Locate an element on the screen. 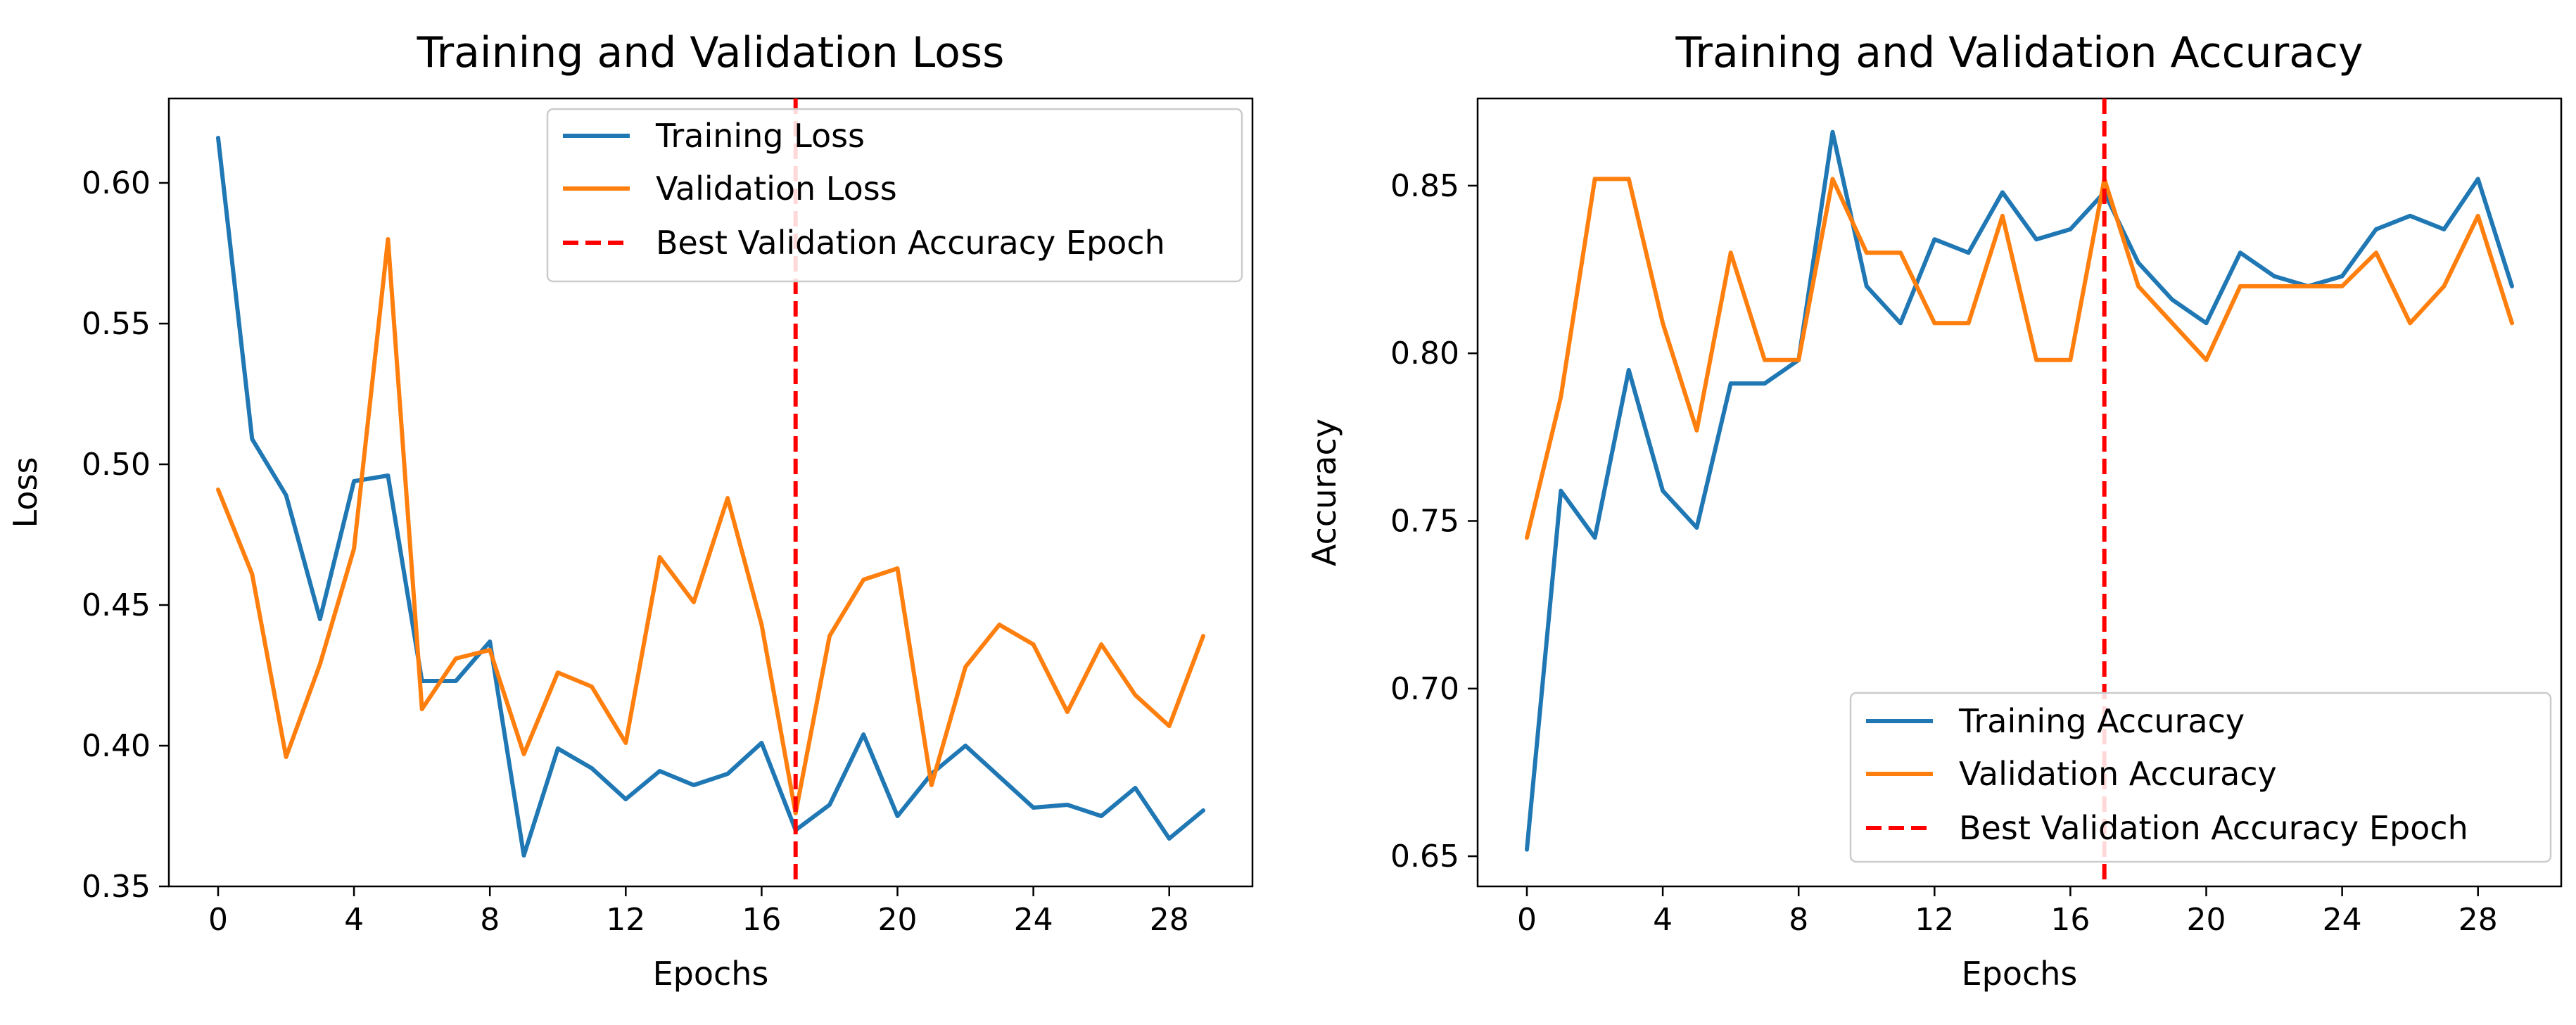  accuracy-y-axis-label: Accuracy is located at coordinates (1324, 492).